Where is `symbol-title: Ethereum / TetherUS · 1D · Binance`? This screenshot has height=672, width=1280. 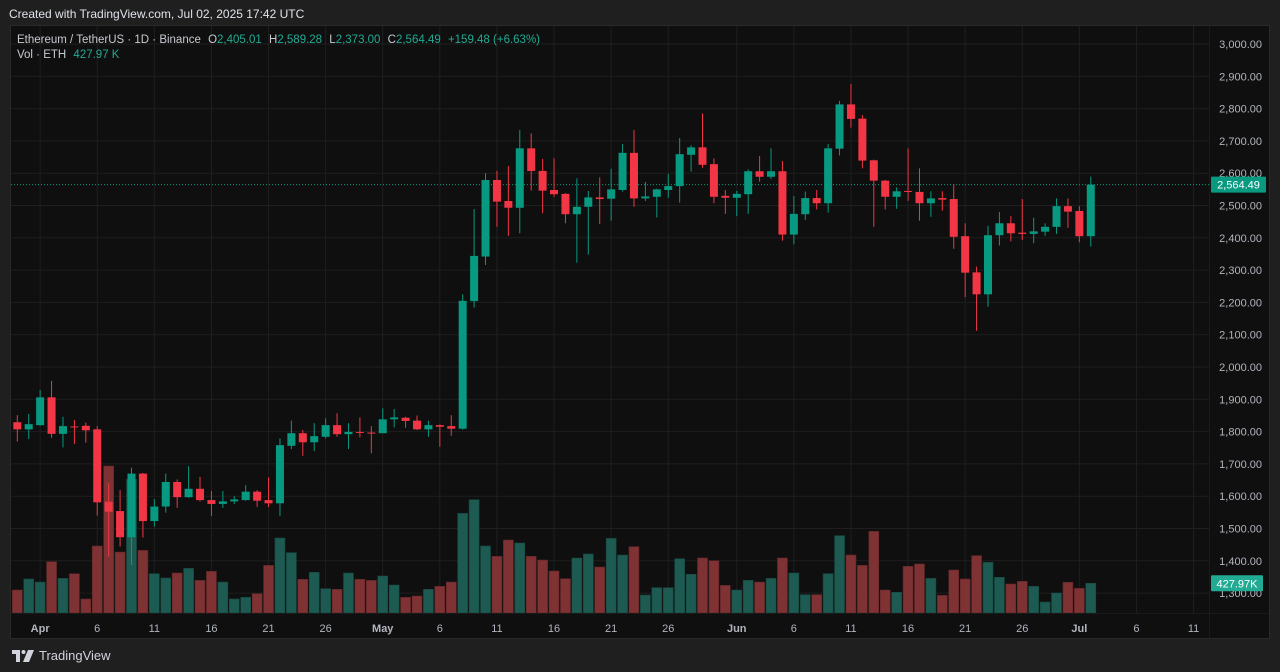 symbol-title: Ethereum / TetherUS · 1D · Binance is located at coordinates (109, 40).